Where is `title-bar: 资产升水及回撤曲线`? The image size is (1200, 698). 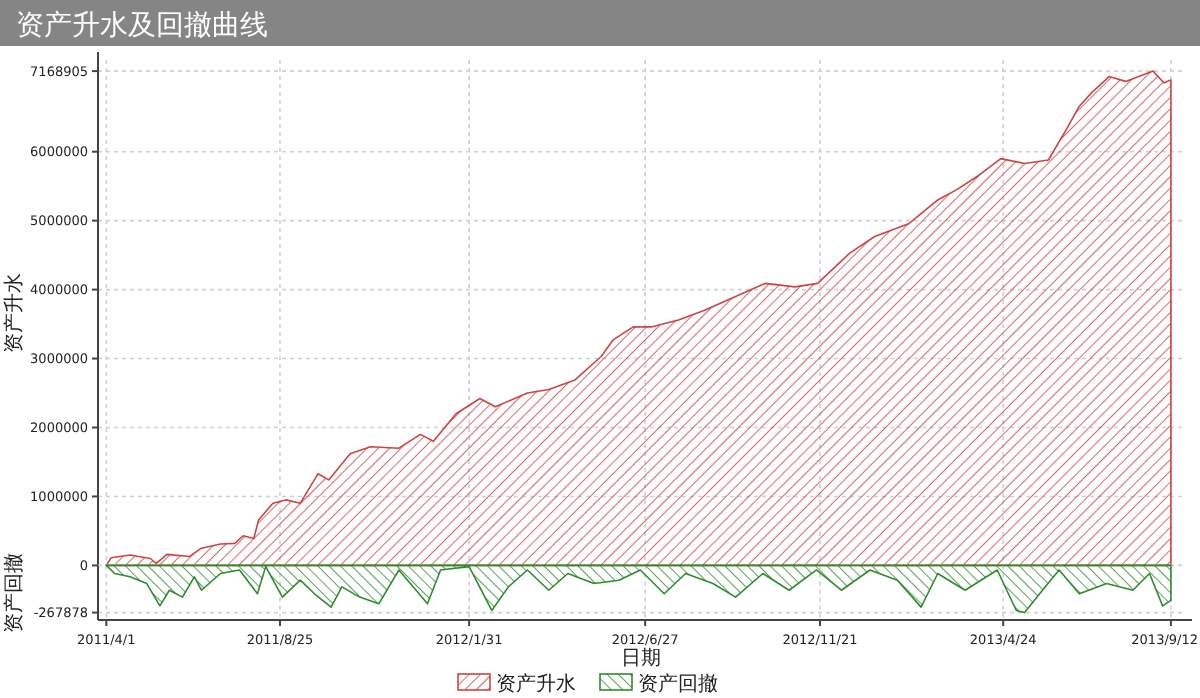
title-bar: 资产升水及回撤曲线 is located at coordinates (600, 23).